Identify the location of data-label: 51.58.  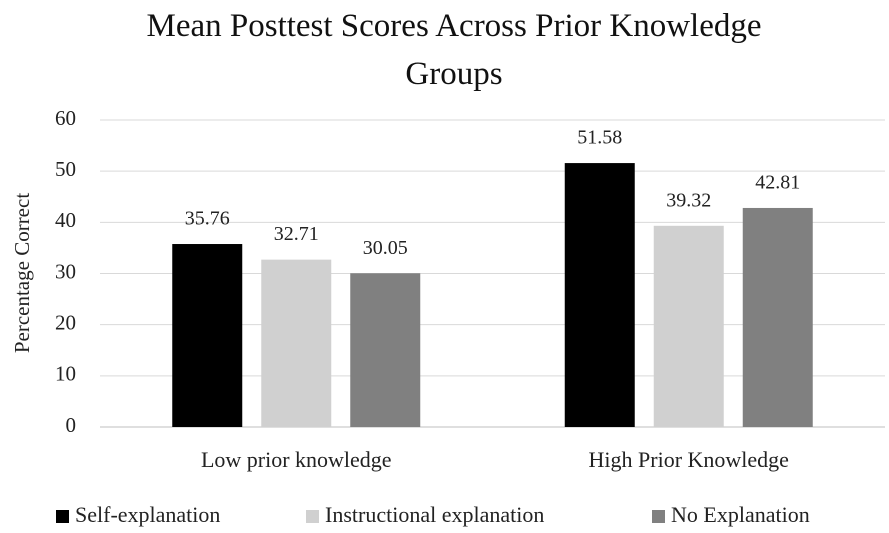
(599, 138).